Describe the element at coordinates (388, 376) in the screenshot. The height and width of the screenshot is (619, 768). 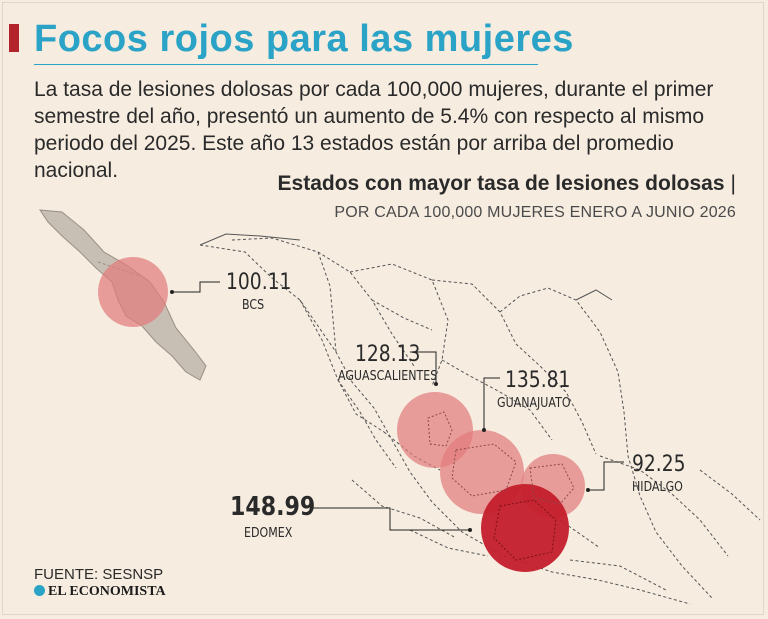
I see `label-aguascalientes-state: AGUASCALIENTES` at that location.